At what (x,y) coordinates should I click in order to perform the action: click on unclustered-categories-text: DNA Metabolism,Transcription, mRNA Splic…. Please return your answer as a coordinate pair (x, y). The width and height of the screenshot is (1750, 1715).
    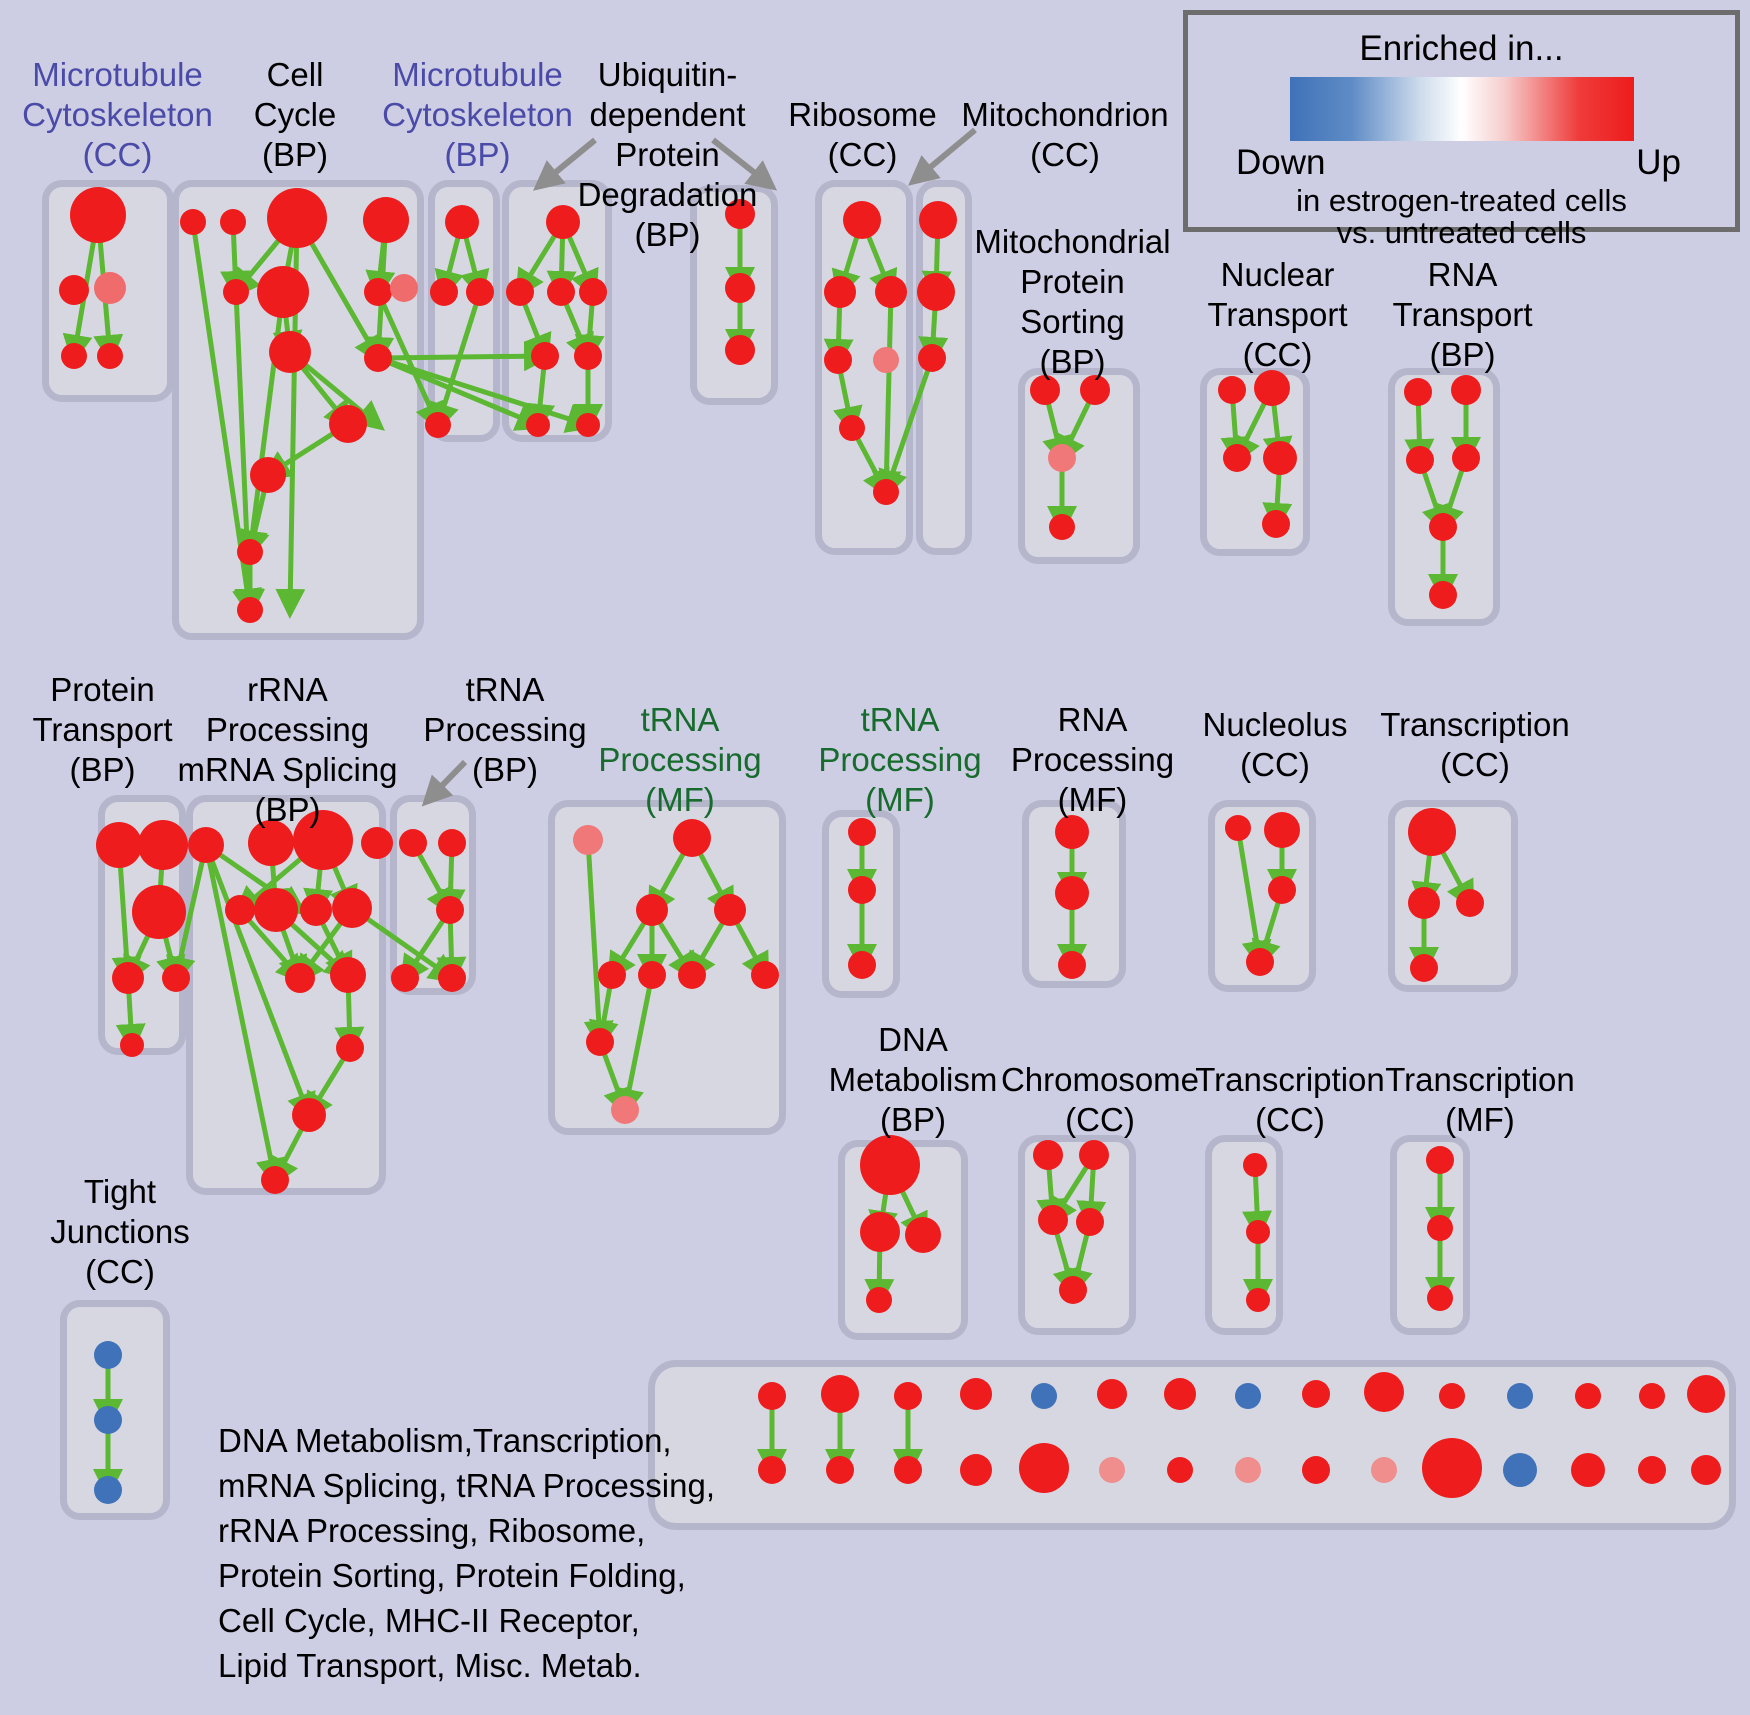
    Looking at the image, I should click on (467, 1553).